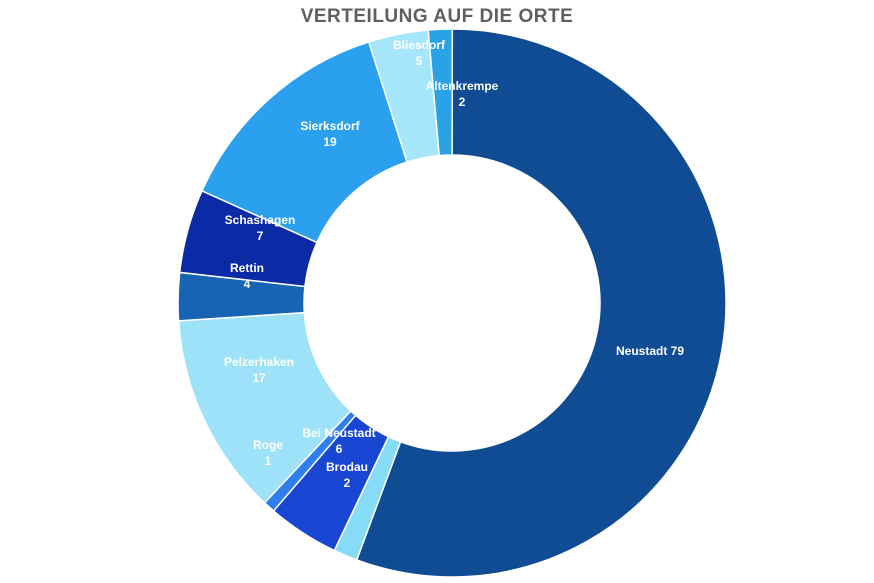 The image size is (874, 583). I want to click on slice-bliesdorf, so click(403, 96).